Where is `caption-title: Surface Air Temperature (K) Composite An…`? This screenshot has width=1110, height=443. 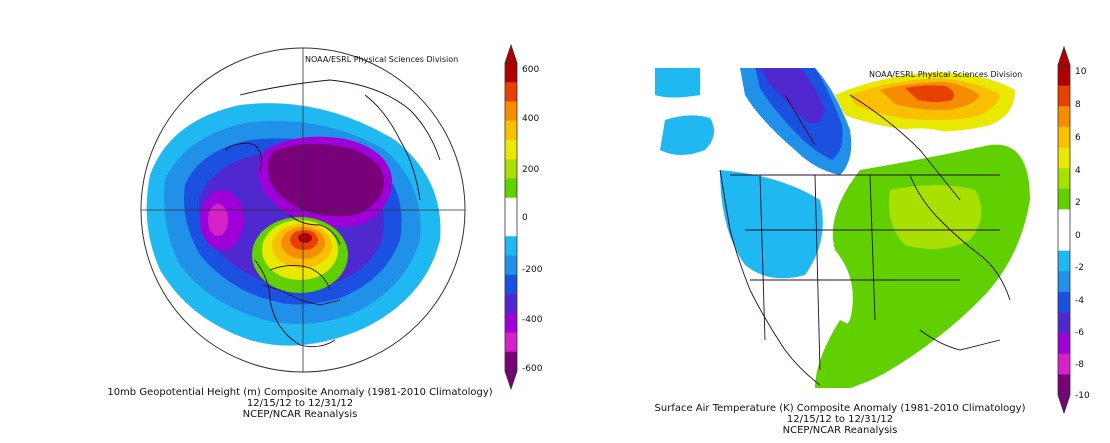
caption-title: Surface Air Temperature (K) Composite An… is located at coordinates (840, 408).